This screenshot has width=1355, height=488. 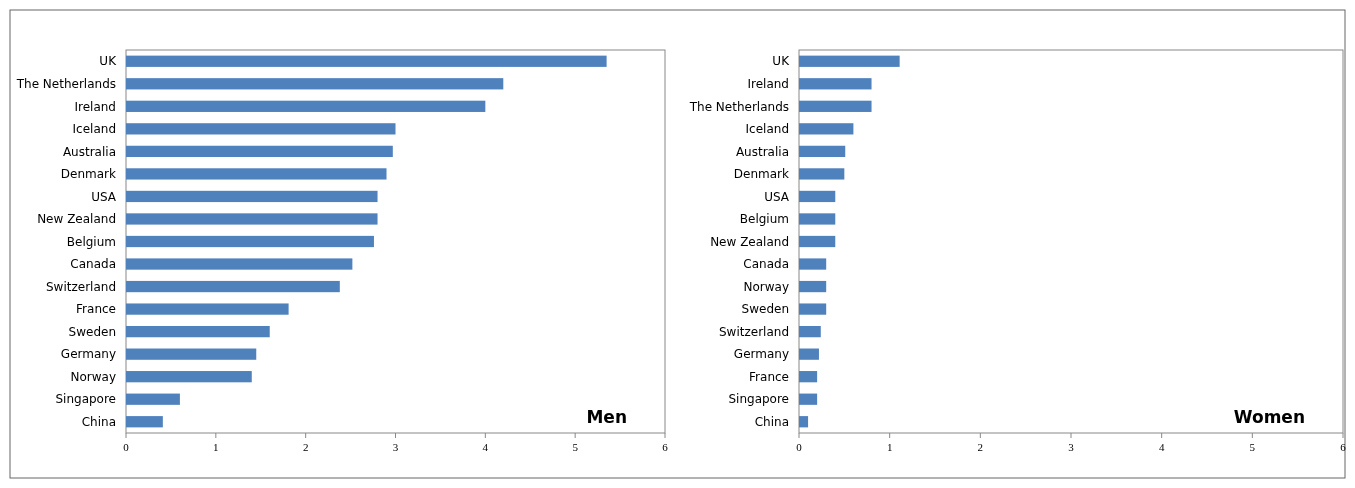 What do you see at coordinates (1269, 417) in the screenshot?
I see `annotation: Women` at bounding box center [1269, 417].